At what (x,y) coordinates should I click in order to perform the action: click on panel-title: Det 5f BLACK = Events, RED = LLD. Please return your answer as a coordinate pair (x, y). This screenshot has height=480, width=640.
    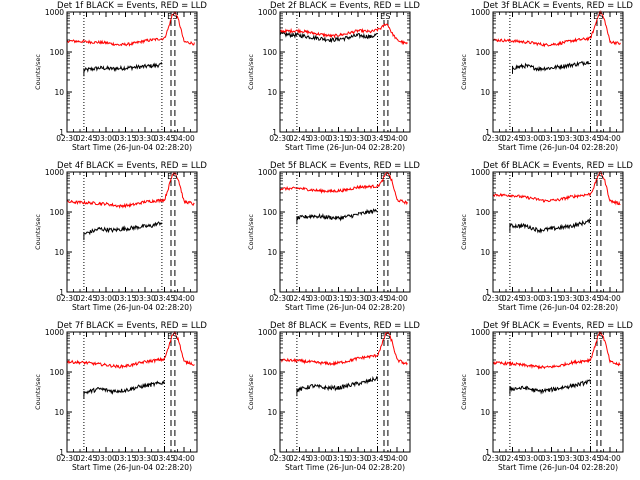
    Looking at the image, I should click on (345, 166).